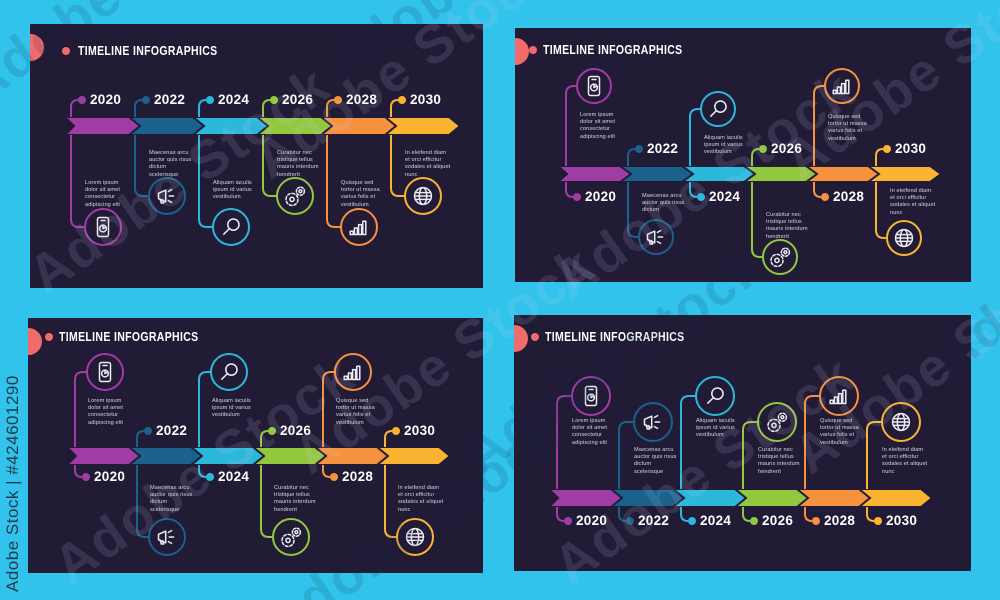 The image size is (1000, 600). Describe the element at coordinates (423, 196) in the screenshot. I see `globe-icon` at that location.